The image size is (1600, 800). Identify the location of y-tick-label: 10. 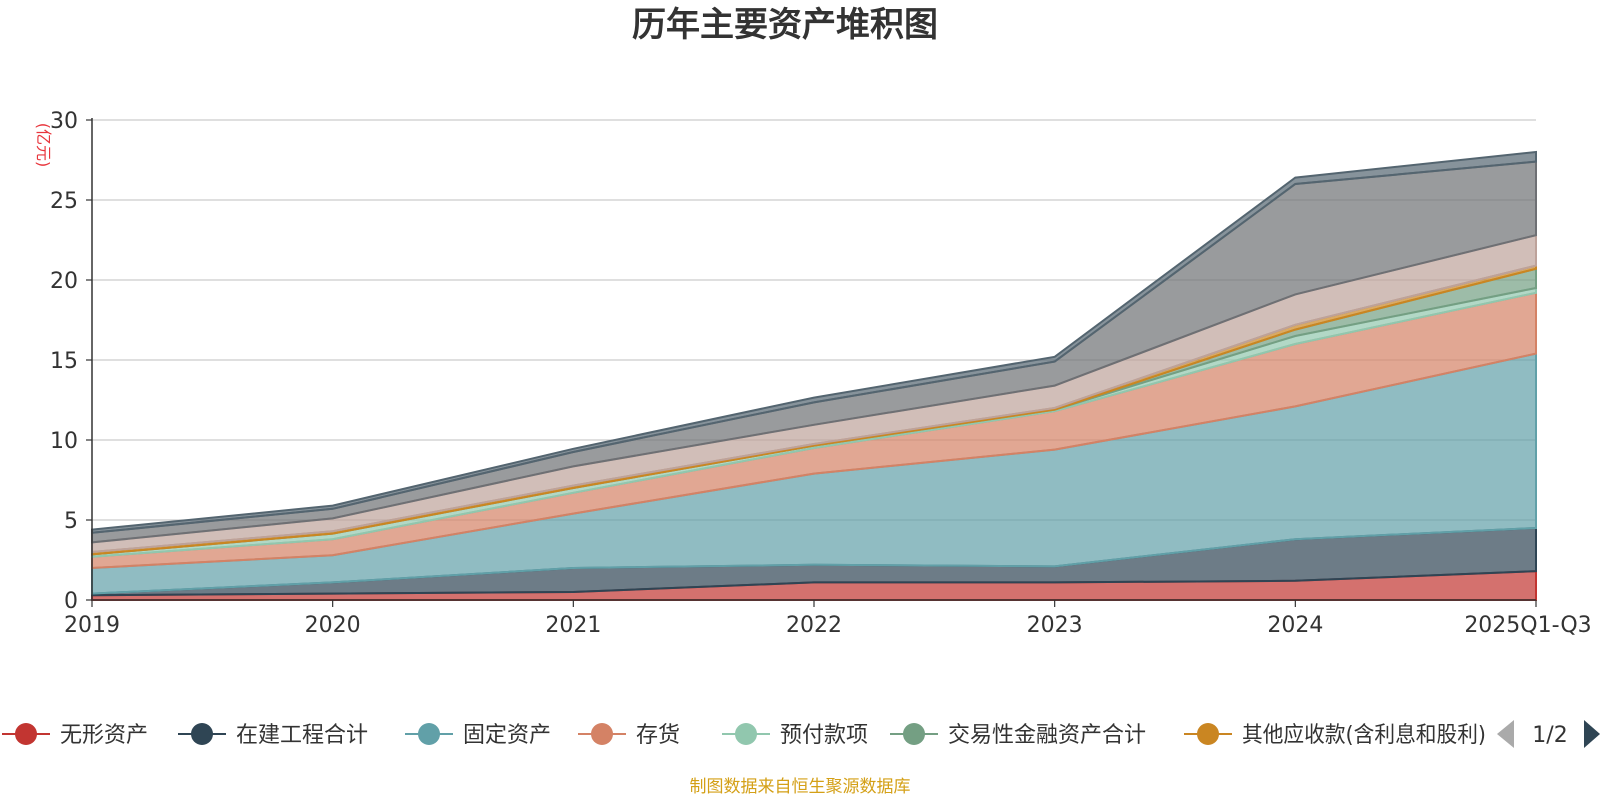
(64, 441).